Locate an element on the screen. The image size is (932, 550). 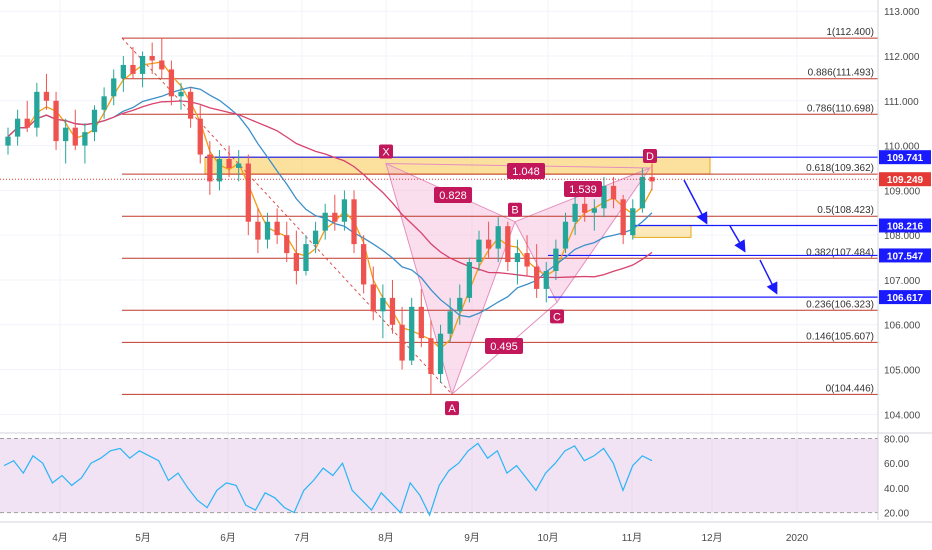
fib-level-label: 0.886(111.493) is located at coordinates (841, 73).